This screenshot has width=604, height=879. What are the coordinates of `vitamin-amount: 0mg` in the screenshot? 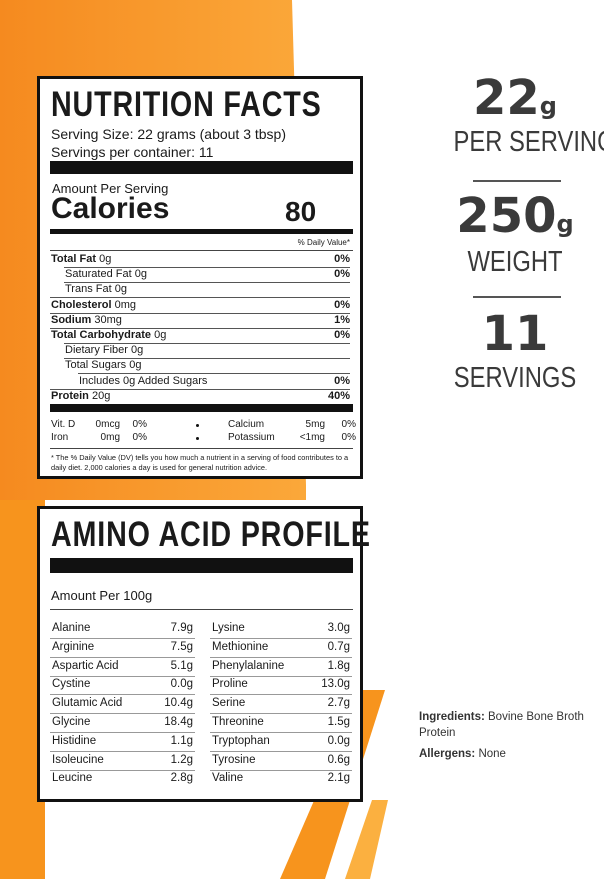 It's located at (110, 437).